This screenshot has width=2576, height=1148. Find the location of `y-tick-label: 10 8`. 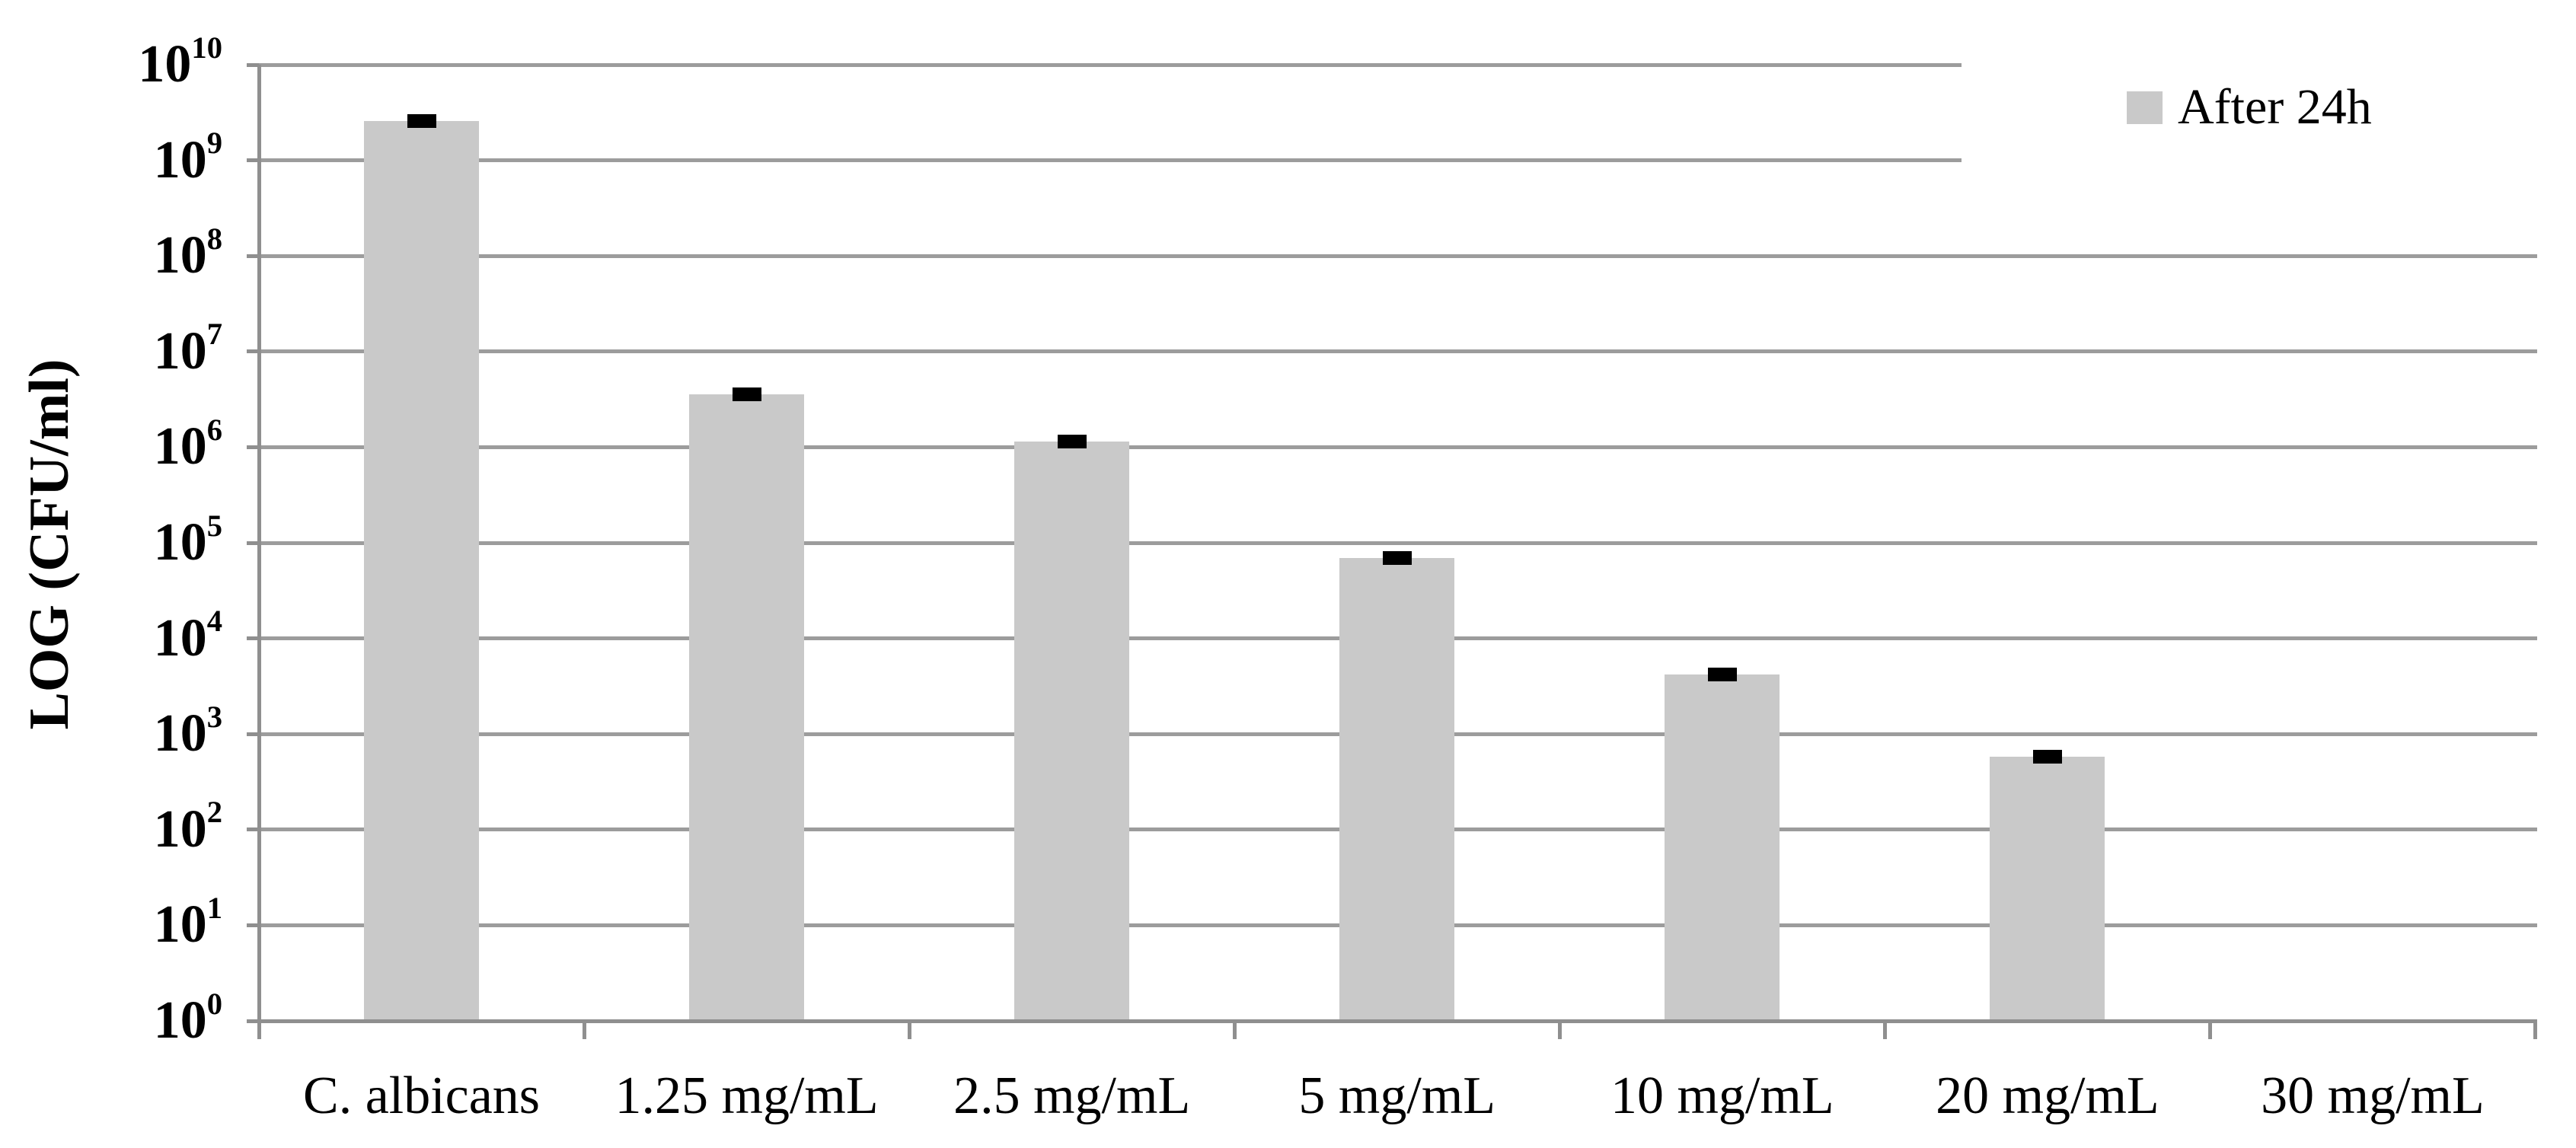

y-tick-label: 10 8 is located at coordinates (187, 253).